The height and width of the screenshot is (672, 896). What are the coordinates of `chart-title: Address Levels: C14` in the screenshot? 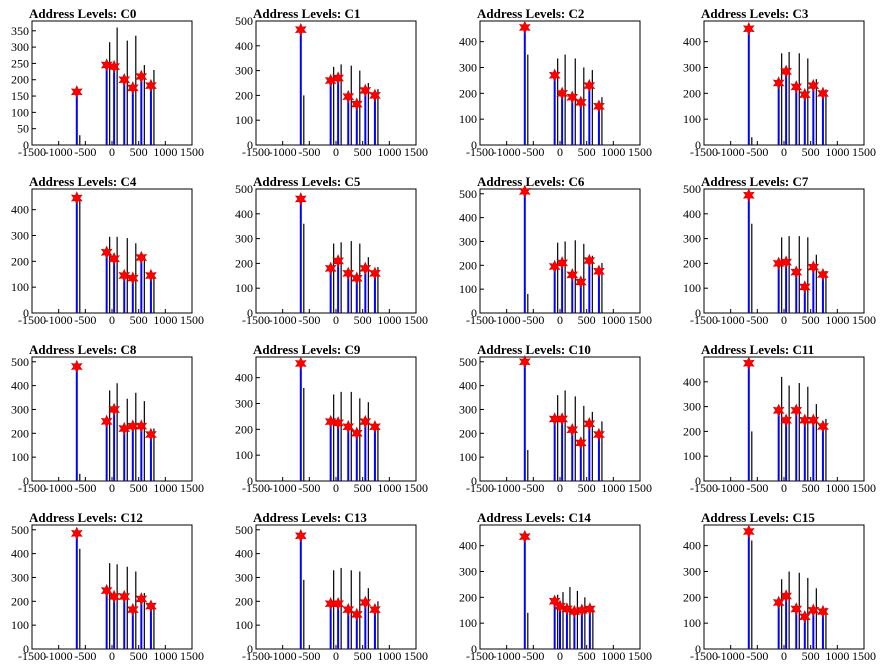 It's located at (534, 517).